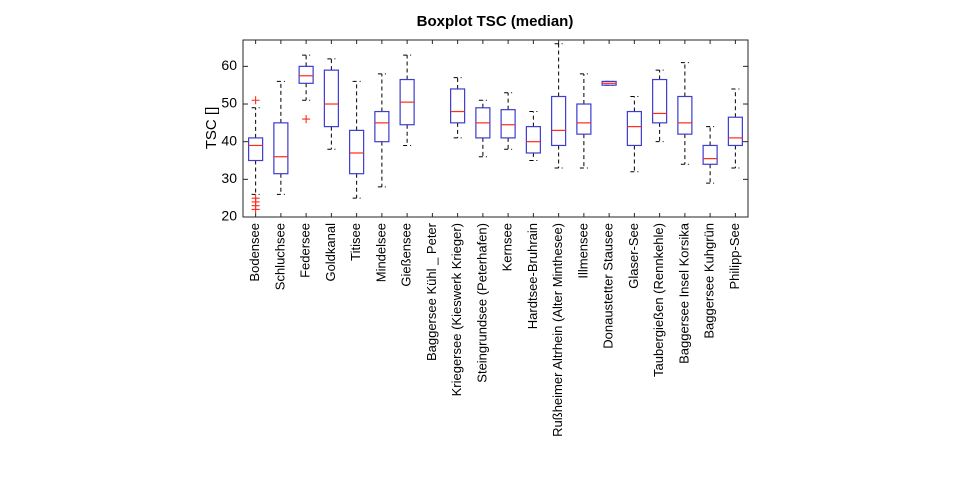  Describe the element at coordinates (582, 251) in the screenshot. I see `x-tick-label: Illmensee` at that location.